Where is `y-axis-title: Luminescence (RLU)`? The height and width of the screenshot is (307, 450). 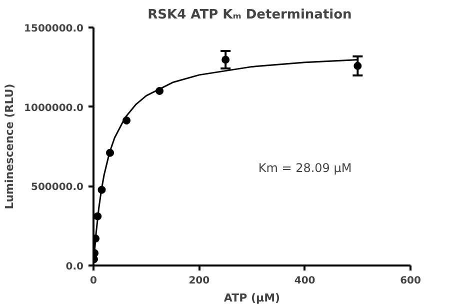 y-axis-title: Luminescence (RLU) is located at coordinates (9, 147).